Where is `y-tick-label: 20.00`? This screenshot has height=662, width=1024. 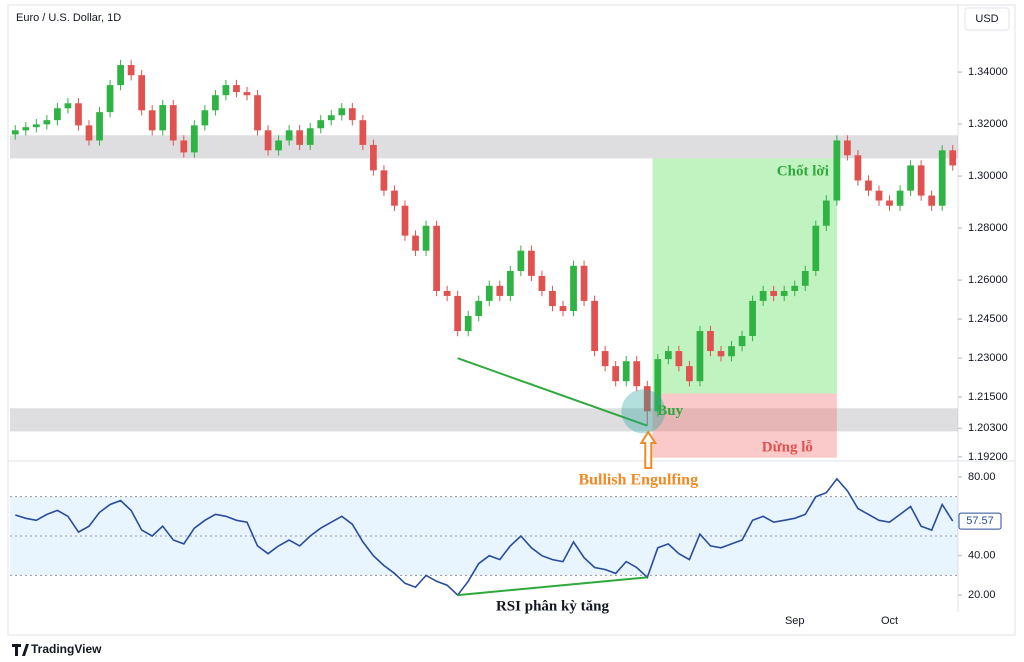 y-tick-label: 20.00 is located at coordinates (982, 595).